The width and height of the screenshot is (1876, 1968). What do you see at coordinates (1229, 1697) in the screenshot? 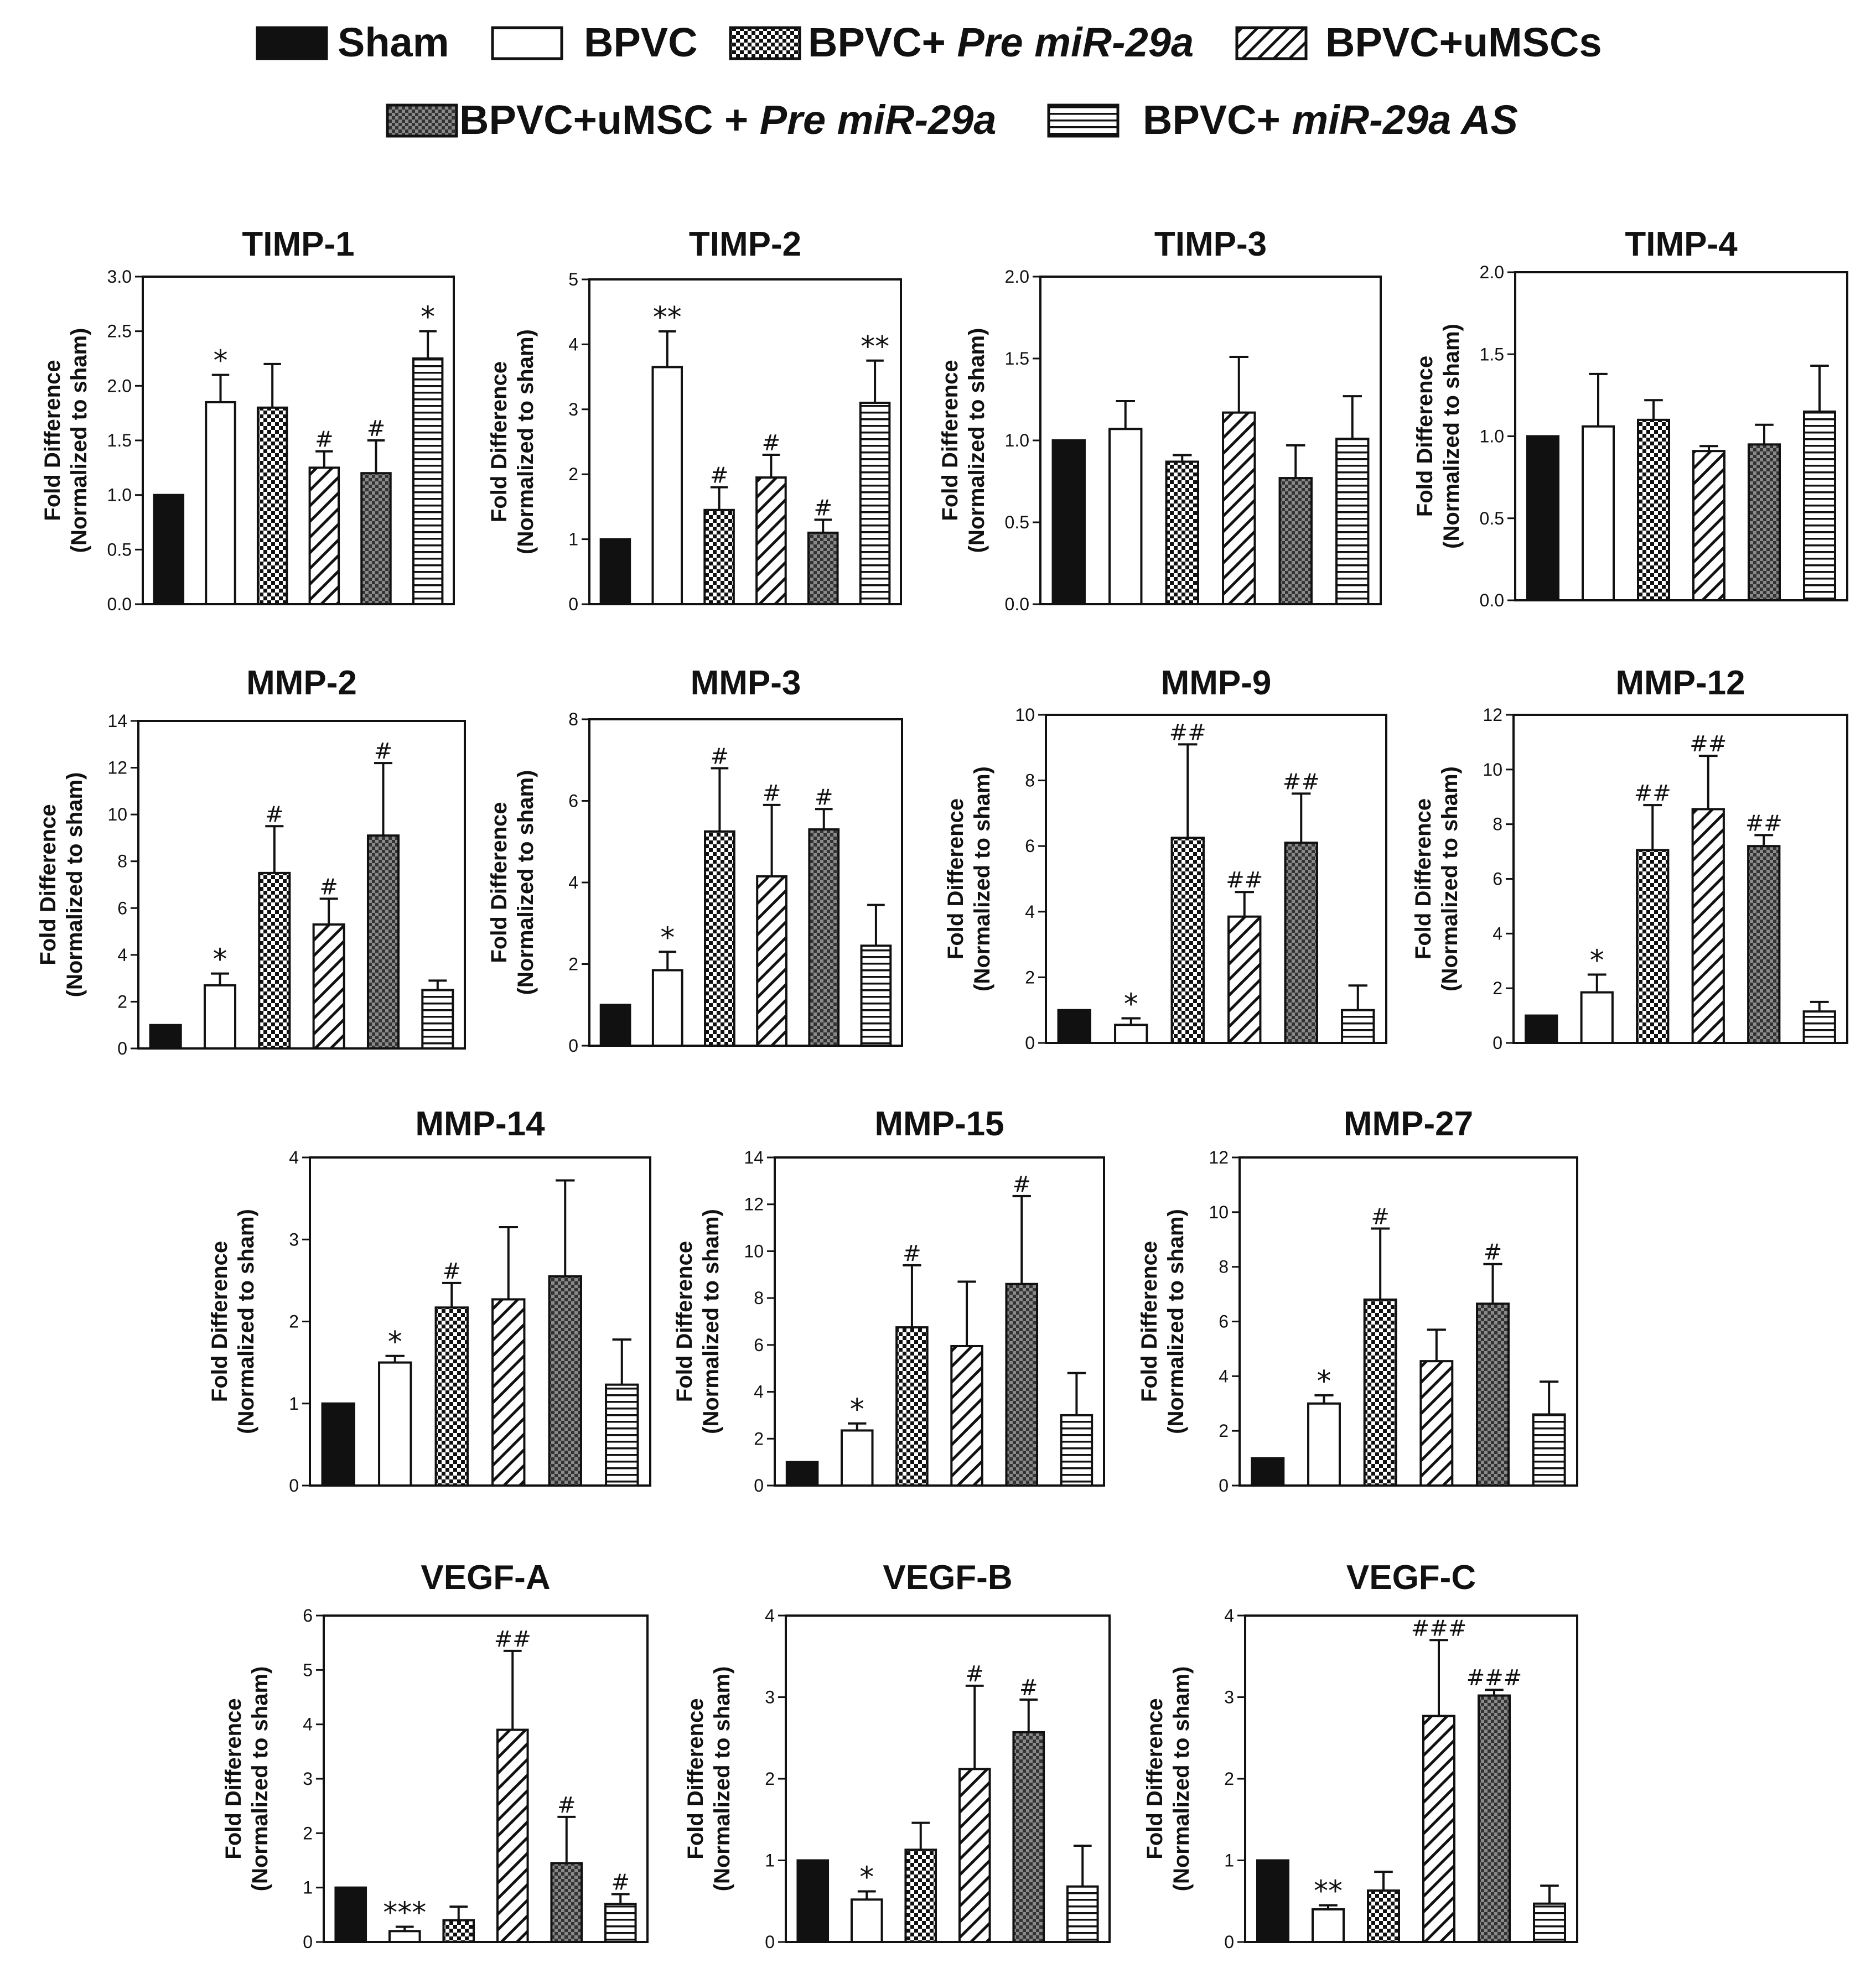
I see `y-tick-label: 3` at bounding box center [1229, 1697].